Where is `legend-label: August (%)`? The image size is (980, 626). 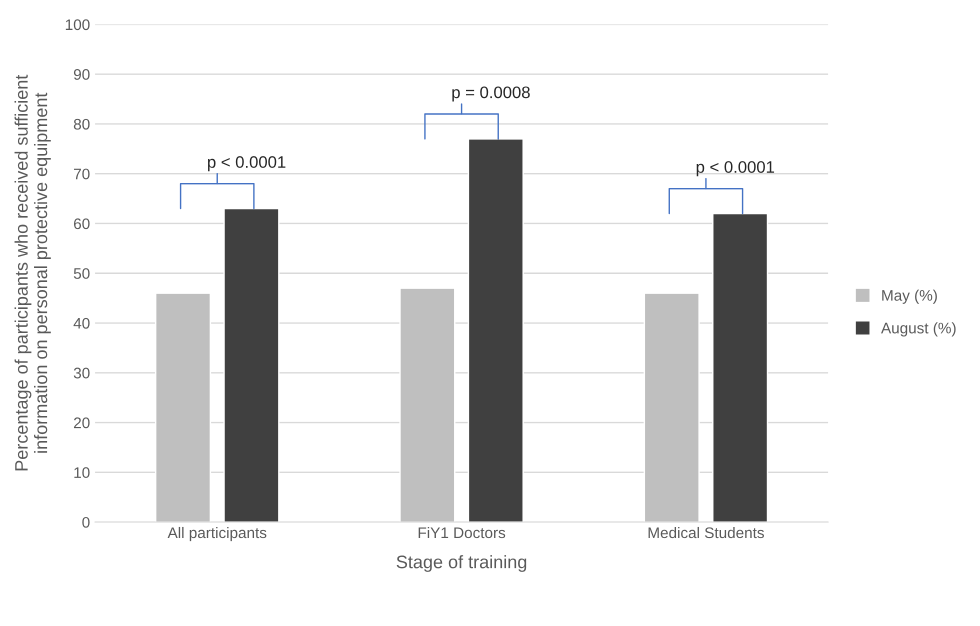 legend-label: August (%) is located at coordinates (918, 329).